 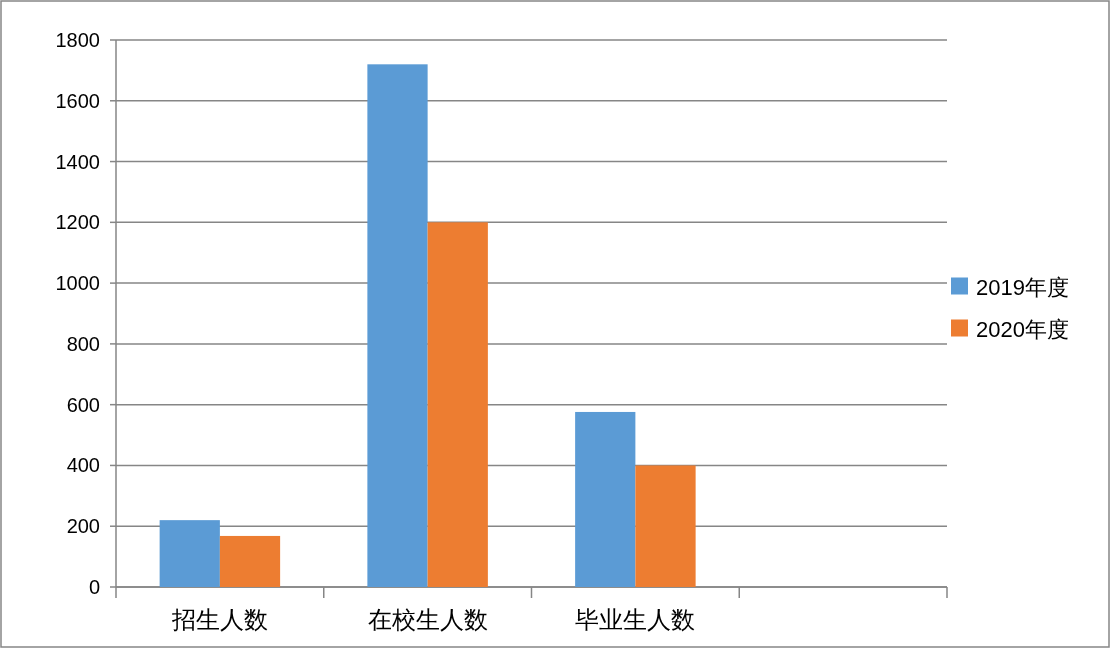 What do you see at coordinates (77, 40) in the screenshot?
I see `y-tick-label: 1800` at bounding box center [77, 40].